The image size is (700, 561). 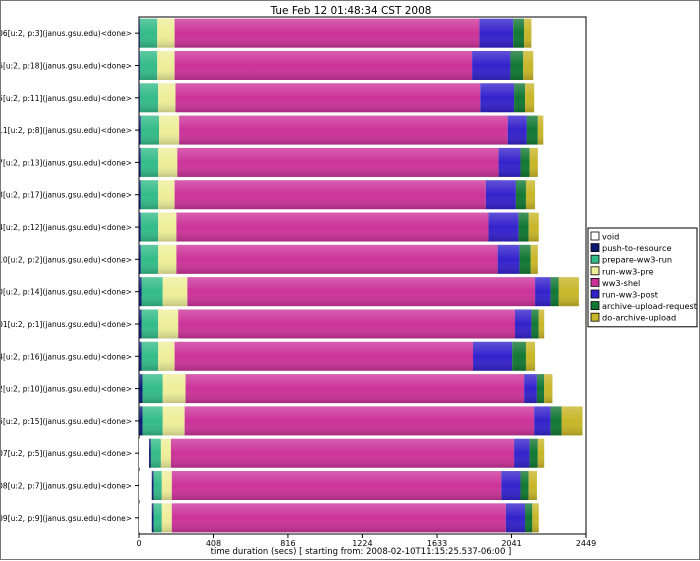 What do you see at coordinates (66, 518) in the screenshot?
I see `category-label: e09[u:2, p:9](janus.gsu.edu)<done>` at bounding box center [66, 518].